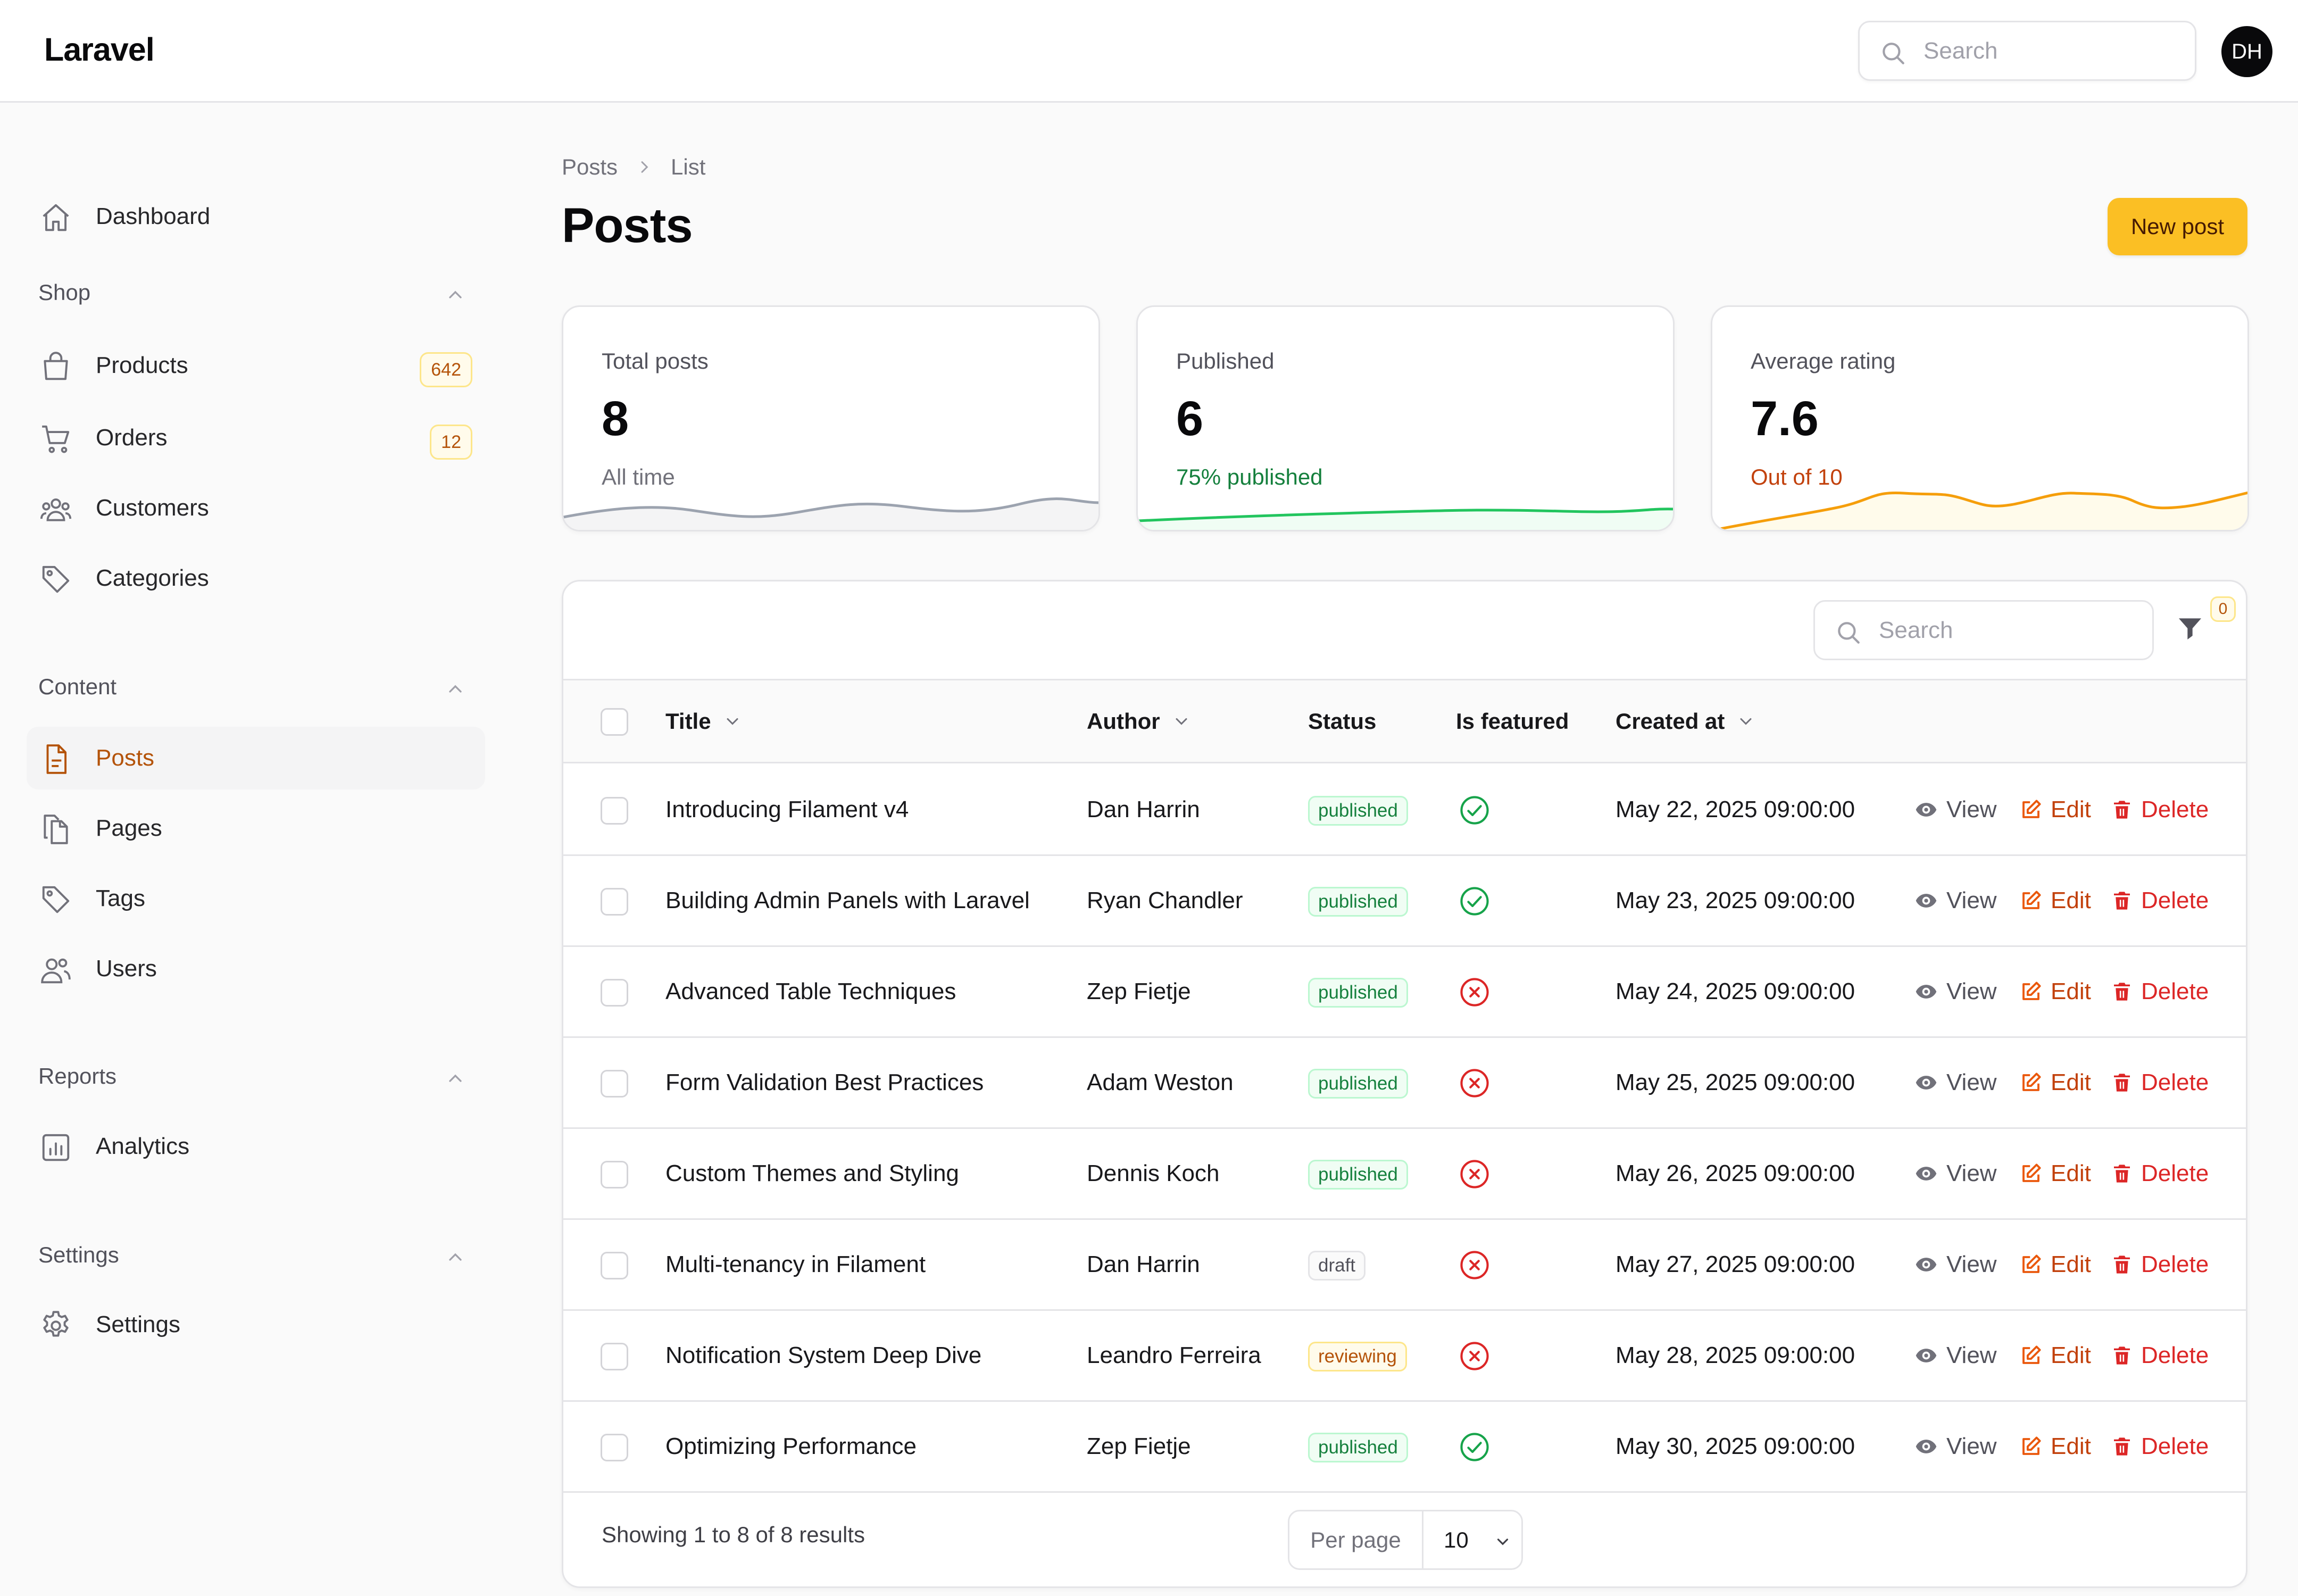  Describe the element at coordinates (2051, 50) in the screenshot. I see `global-search-input` at that location.